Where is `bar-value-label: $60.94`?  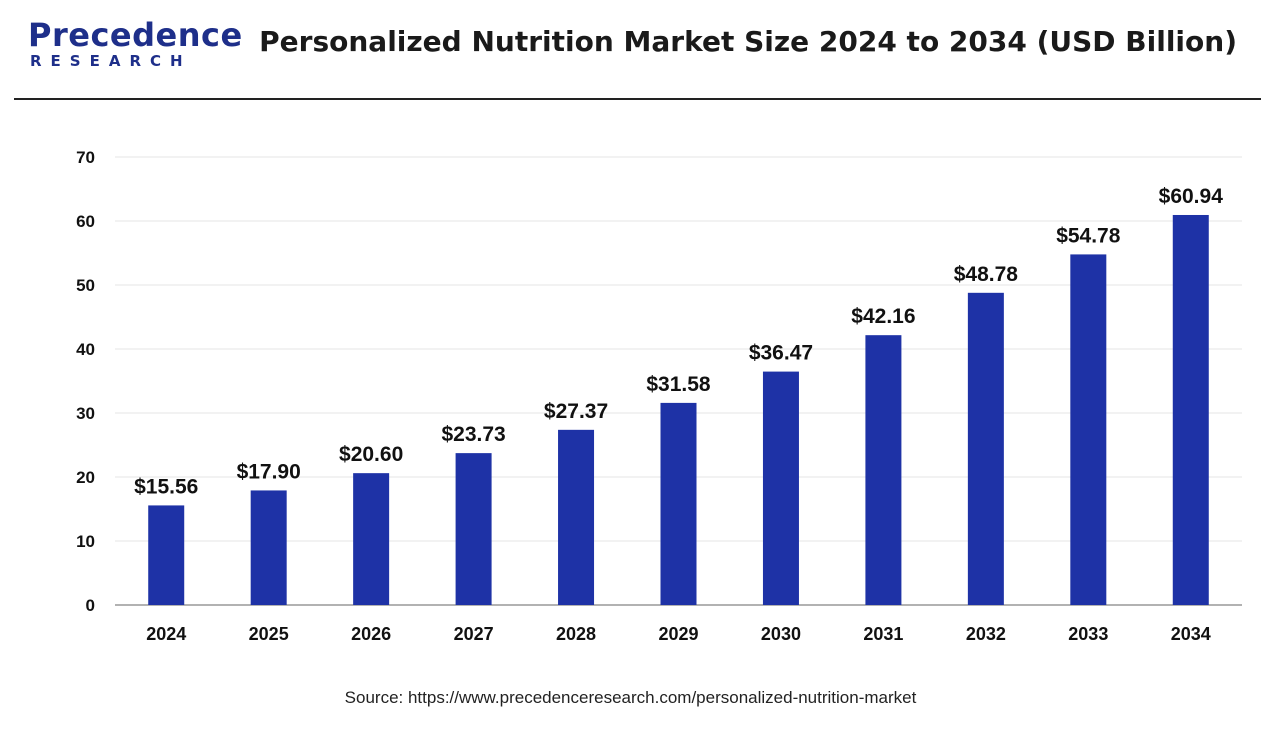
bar-value-label: $60.94 is located at coordinates (1191, 196).